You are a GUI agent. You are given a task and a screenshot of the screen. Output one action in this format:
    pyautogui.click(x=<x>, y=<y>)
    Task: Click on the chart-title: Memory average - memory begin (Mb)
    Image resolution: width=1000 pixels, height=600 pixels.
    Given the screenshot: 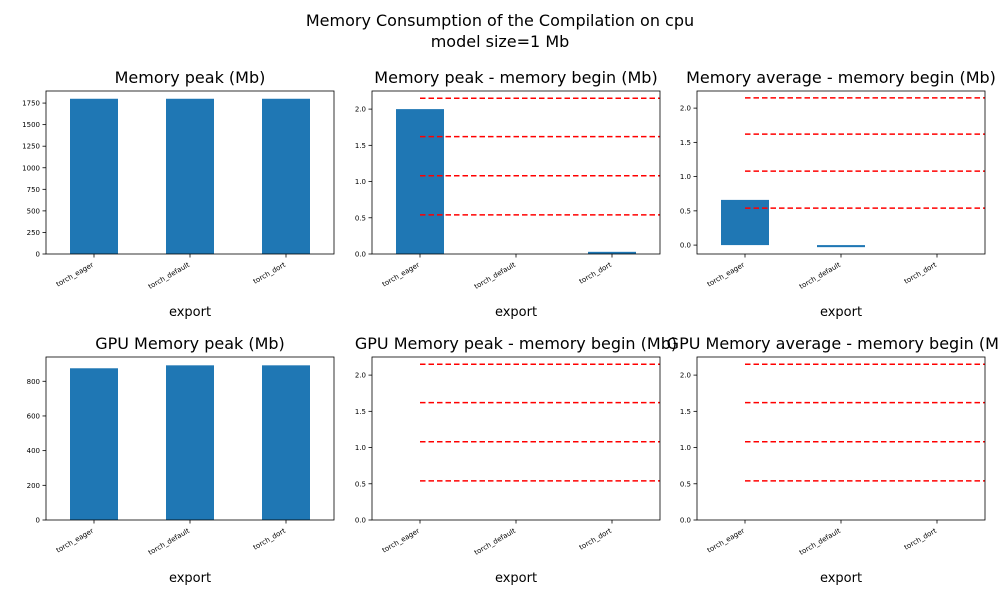 What is the action you would take?
    pyautogui.click(x=841, y=77)
    